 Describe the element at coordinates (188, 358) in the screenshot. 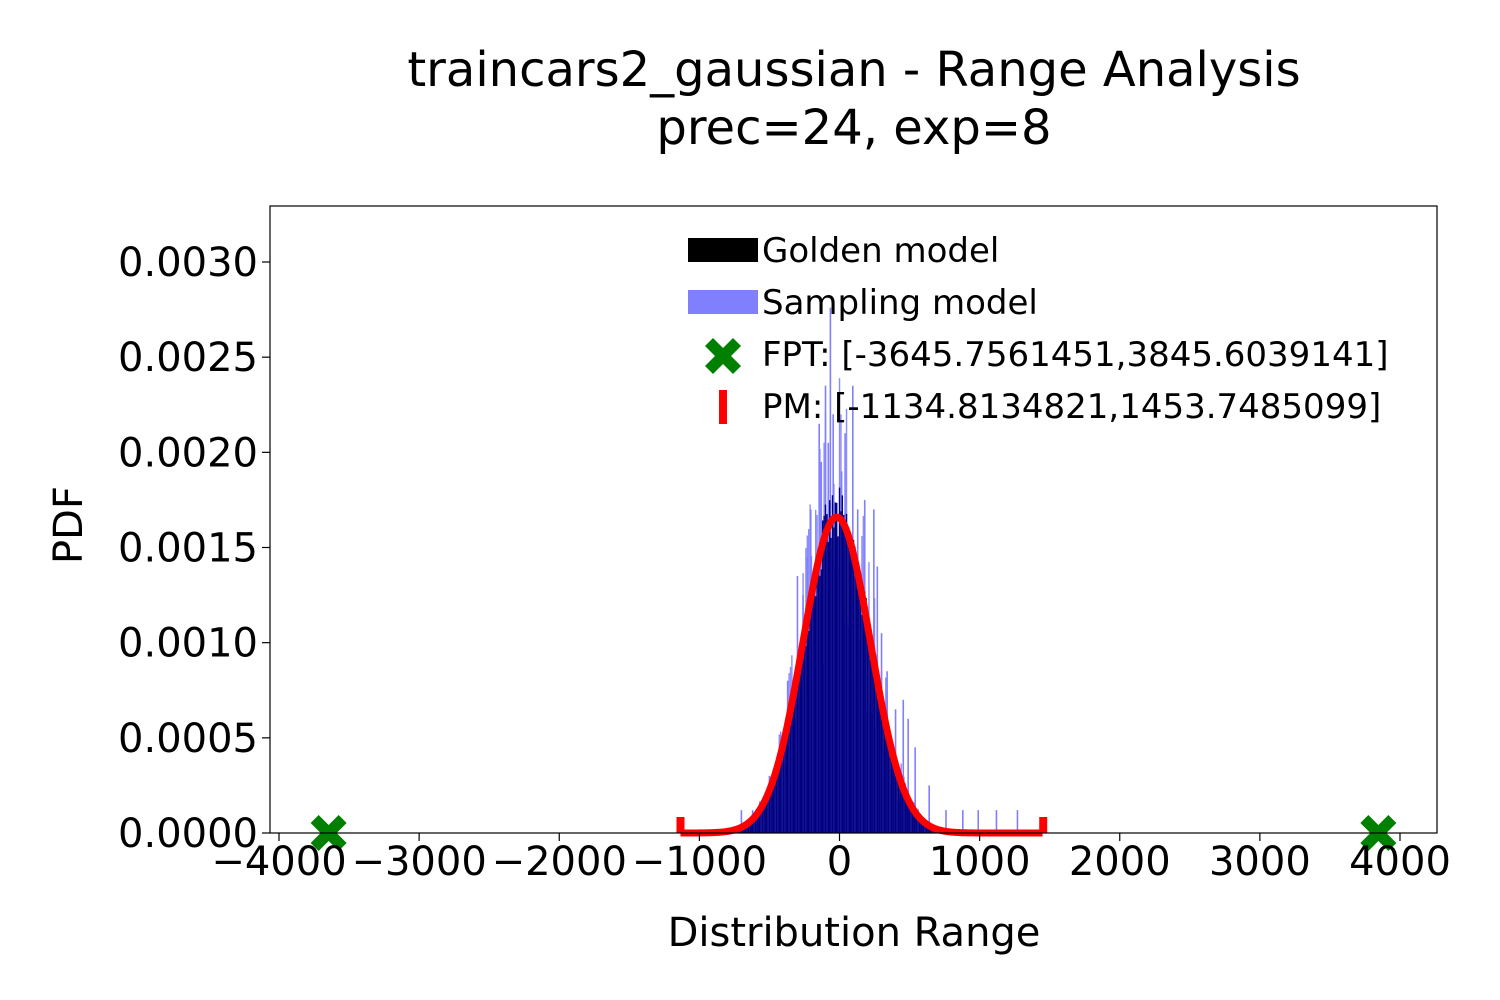

I see `y-tick-label: 0.0025` at that location.